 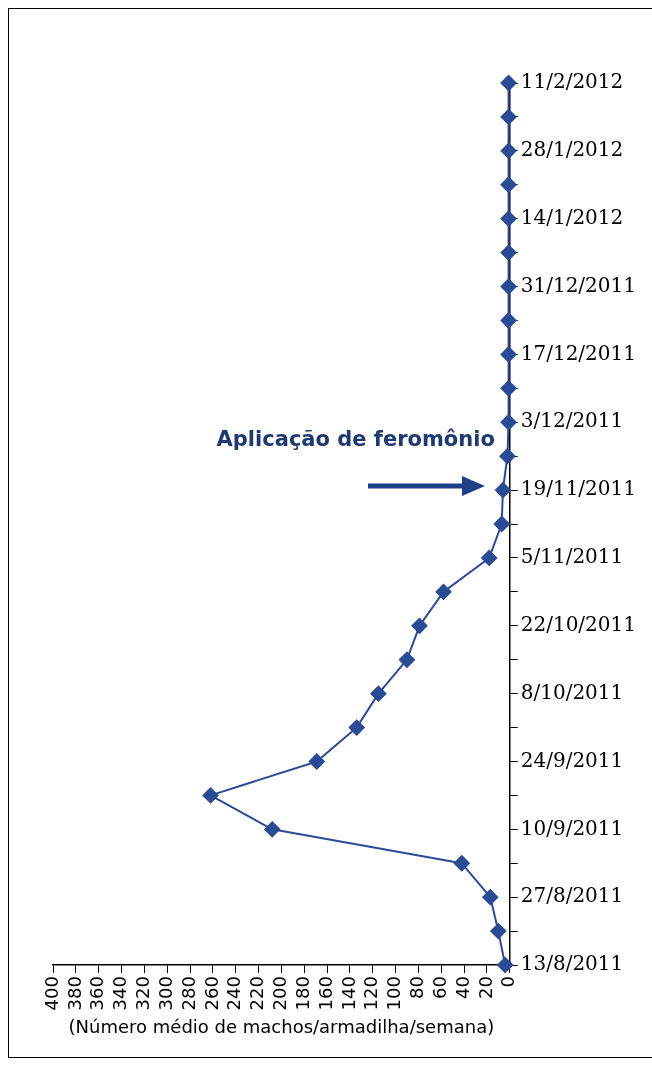 I want to click on x-tick-label: 180, so click(x=302, y=993).